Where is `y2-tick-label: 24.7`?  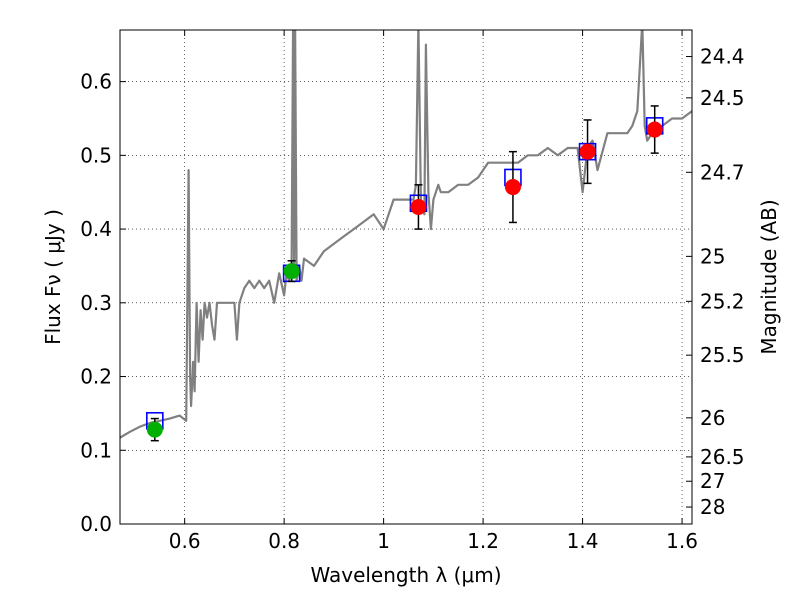
y2-tick-label: 24.7 is located at coordinates (722, 172).